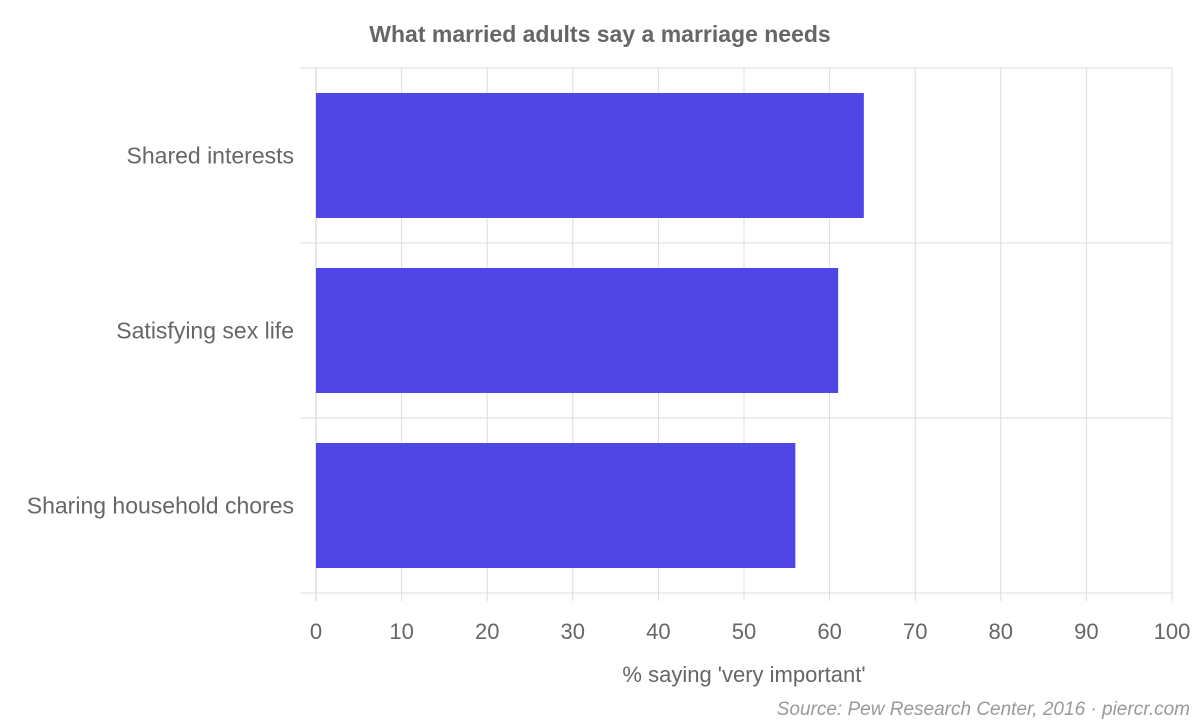 This screenshot has width=1200, height=720. I want to click on category-label: Sharing household chores, so click(160, 506).